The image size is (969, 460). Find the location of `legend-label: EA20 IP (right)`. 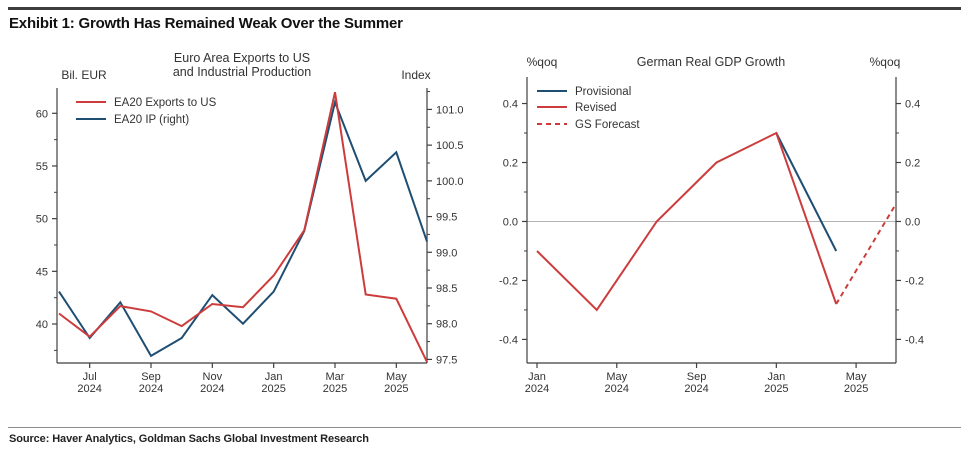

legend-label: EA20 IP (right) is located at coordinates (151, 120).